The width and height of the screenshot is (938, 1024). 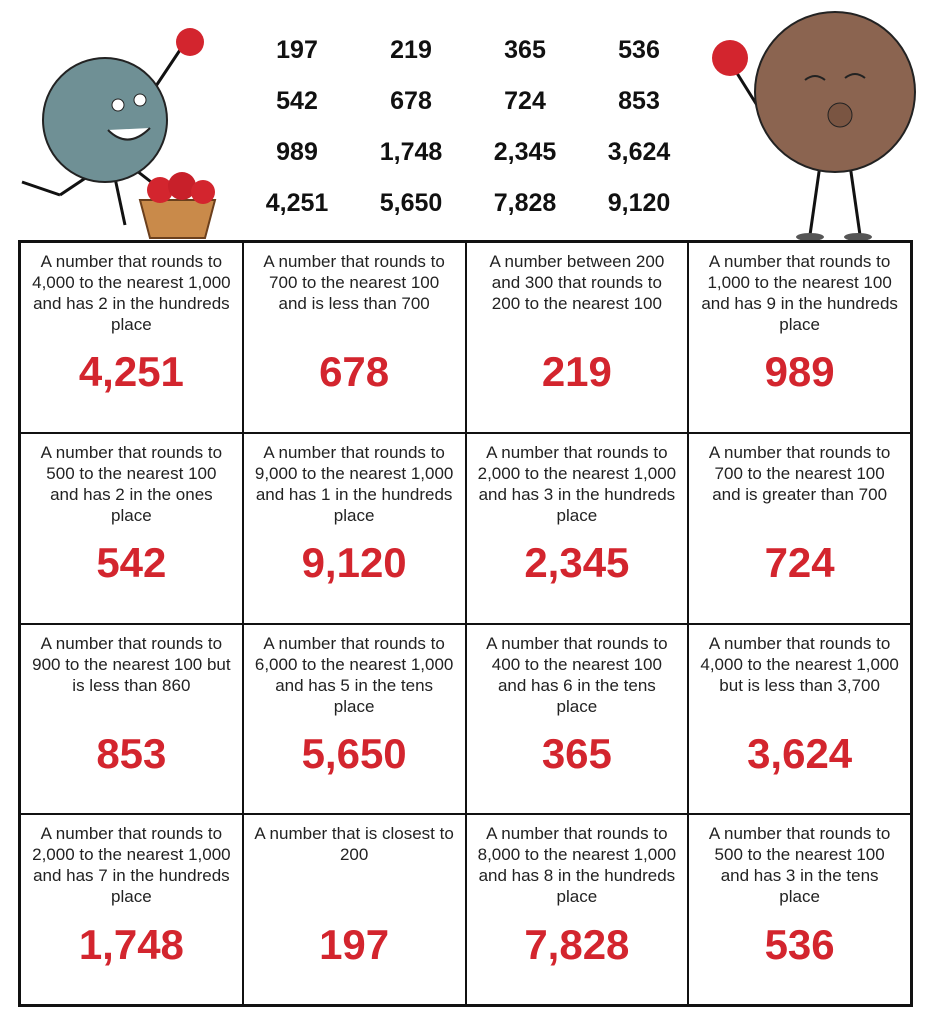 I want to click on answer: 197, so click(x=354, y=944).